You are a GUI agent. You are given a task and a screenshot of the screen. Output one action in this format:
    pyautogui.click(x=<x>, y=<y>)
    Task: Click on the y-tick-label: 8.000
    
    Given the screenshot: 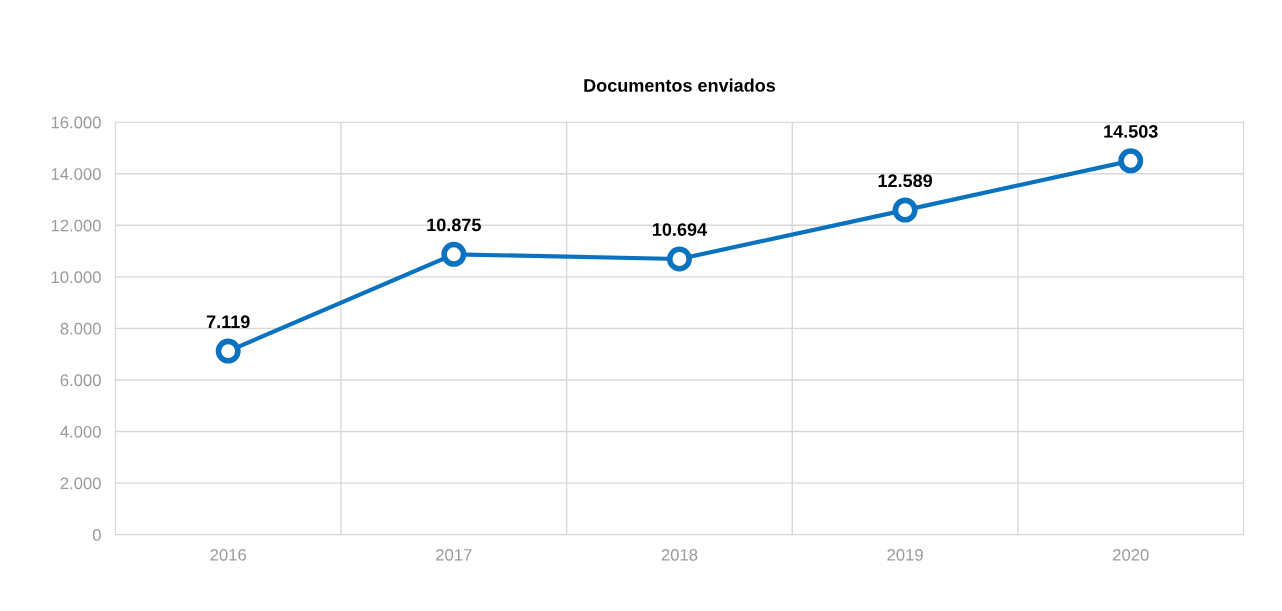 What is the action you would take?
    pyautogui.click(x=80, y=328)
    